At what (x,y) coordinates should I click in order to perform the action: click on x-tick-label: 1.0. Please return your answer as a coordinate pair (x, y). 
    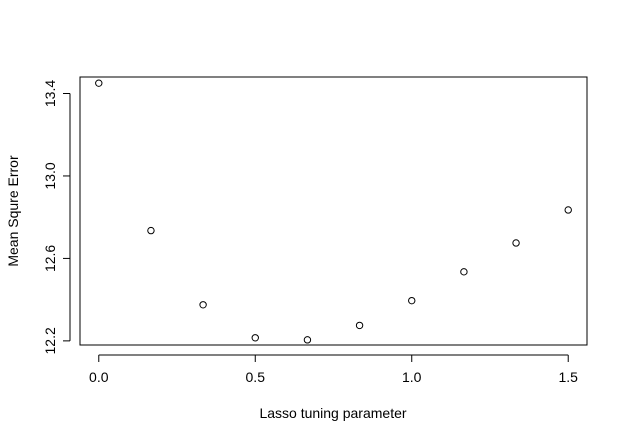
    Looking at the image, I should click on (412, 377).